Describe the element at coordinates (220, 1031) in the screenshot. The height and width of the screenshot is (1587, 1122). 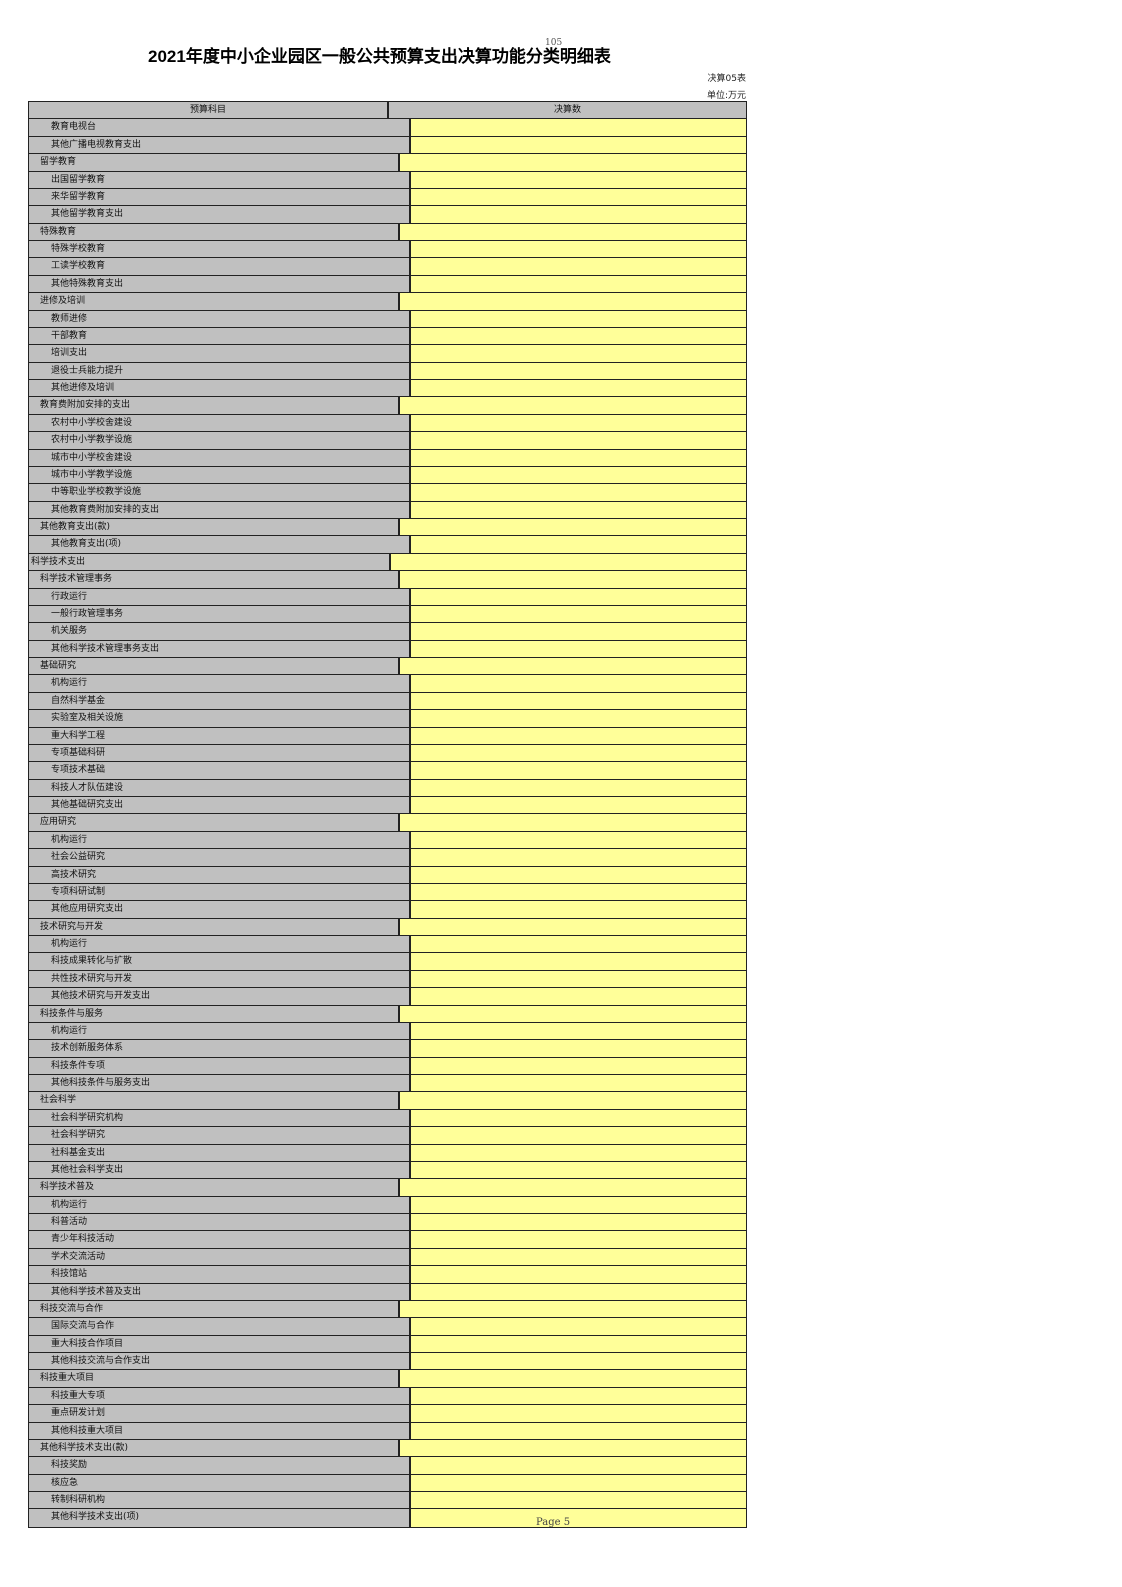
I see `row-subject: 机构运行` at that location.